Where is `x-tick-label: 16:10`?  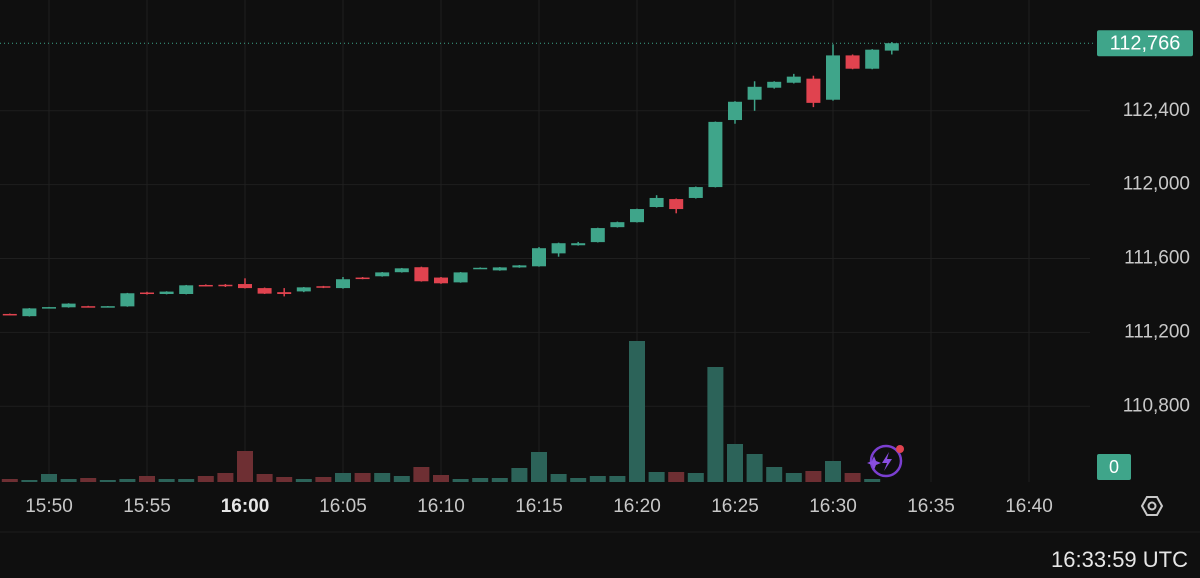
x-tick-label: 16:10 is located at coordinates (441, 506).